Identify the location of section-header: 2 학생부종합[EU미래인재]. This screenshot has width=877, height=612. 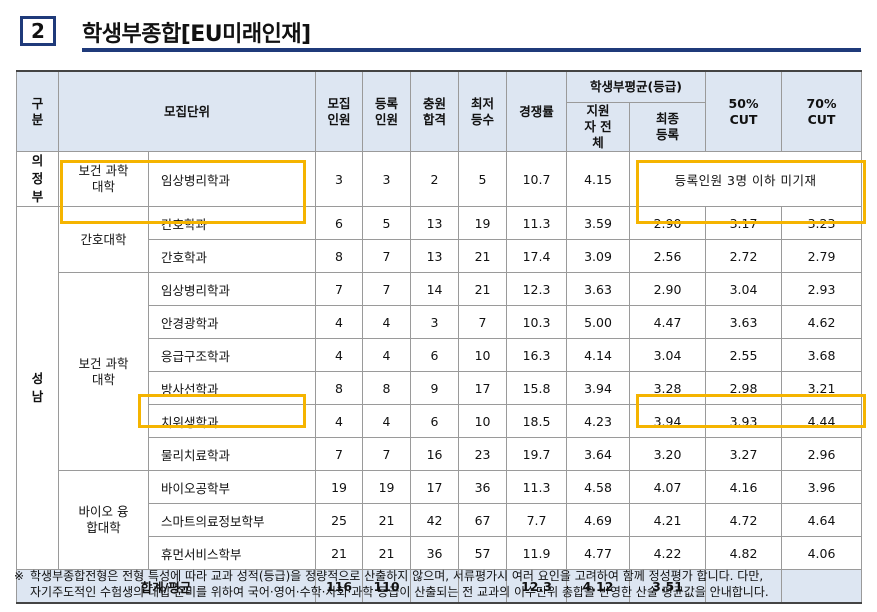
(438, 32).